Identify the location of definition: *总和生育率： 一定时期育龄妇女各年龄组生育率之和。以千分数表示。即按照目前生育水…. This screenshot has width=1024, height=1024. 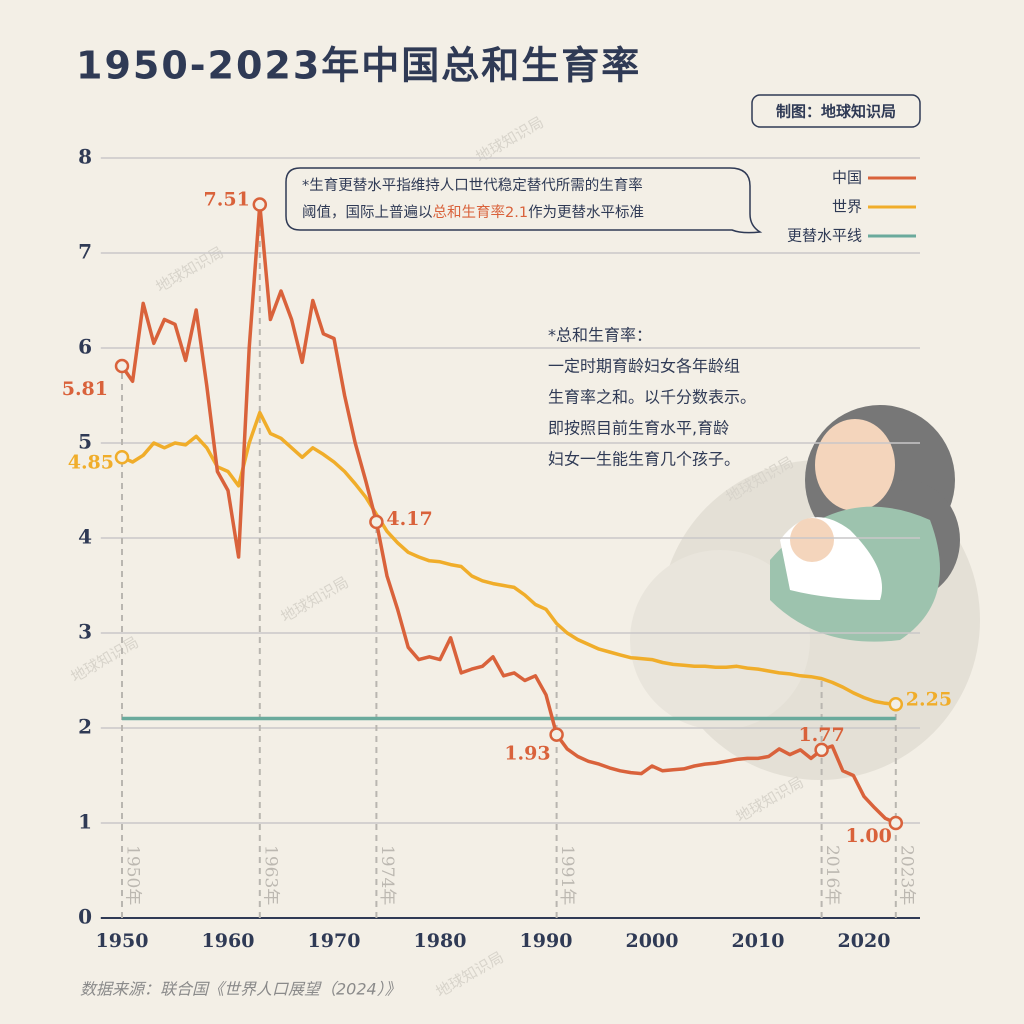
(652, 397).